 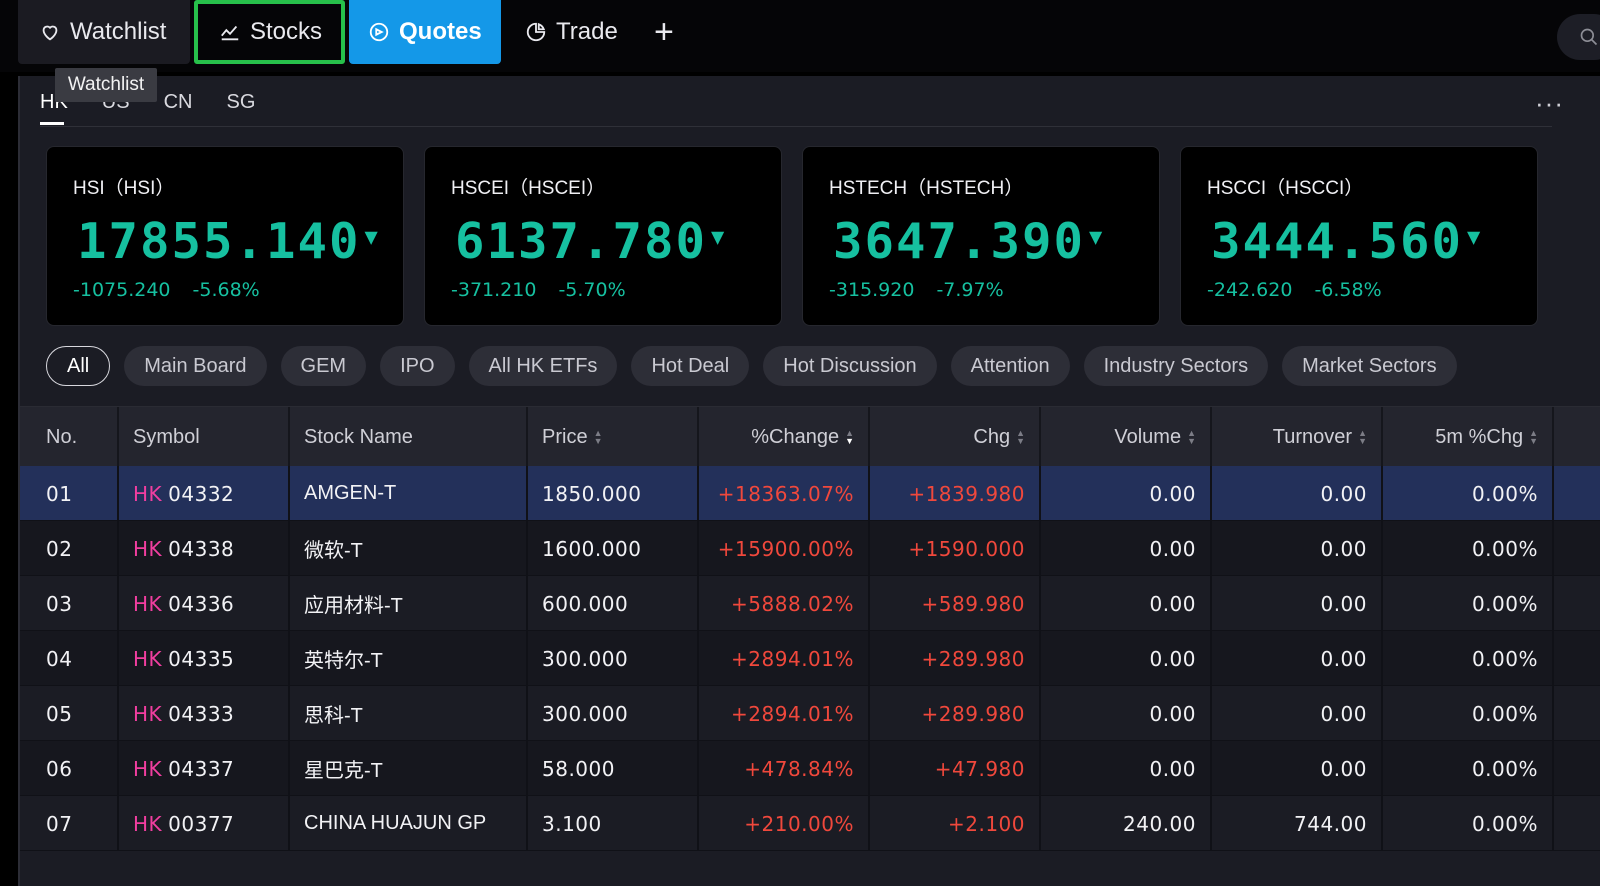 I want to click on index-card-hscei: HSCEI（HSCEI） 6137.780 ▼ -371.210 -5.70%, so click(x=603, y=236).